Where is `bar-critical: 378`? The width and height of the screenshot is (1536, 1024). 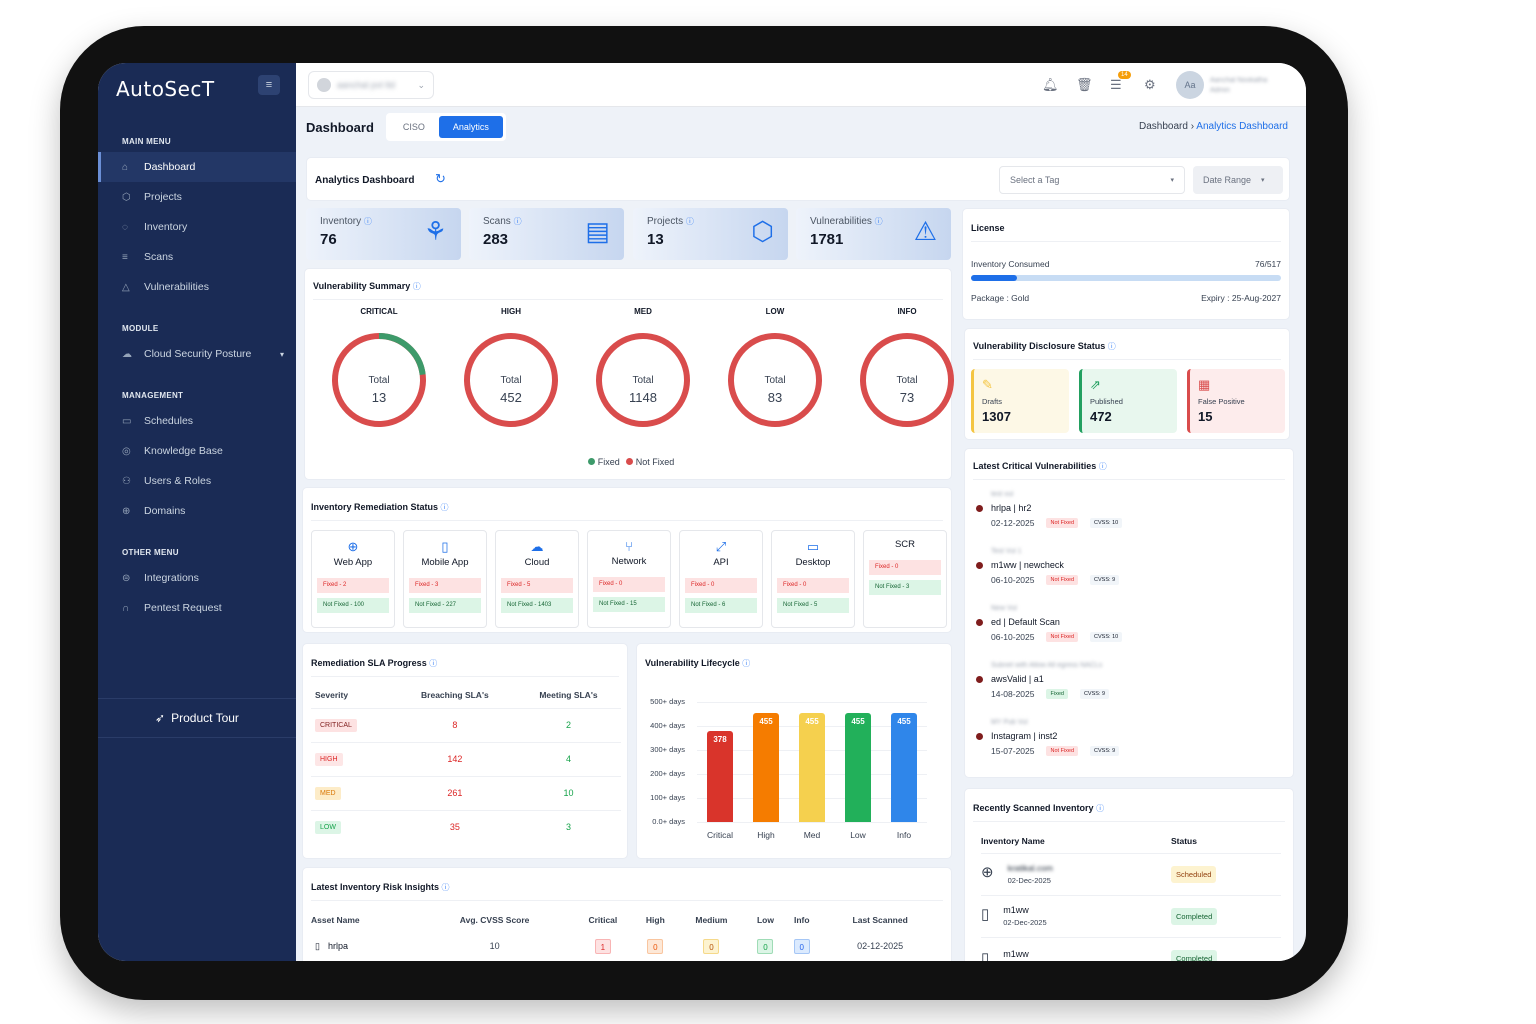
bar-critical: 378 is located at coordinates (720, 776).